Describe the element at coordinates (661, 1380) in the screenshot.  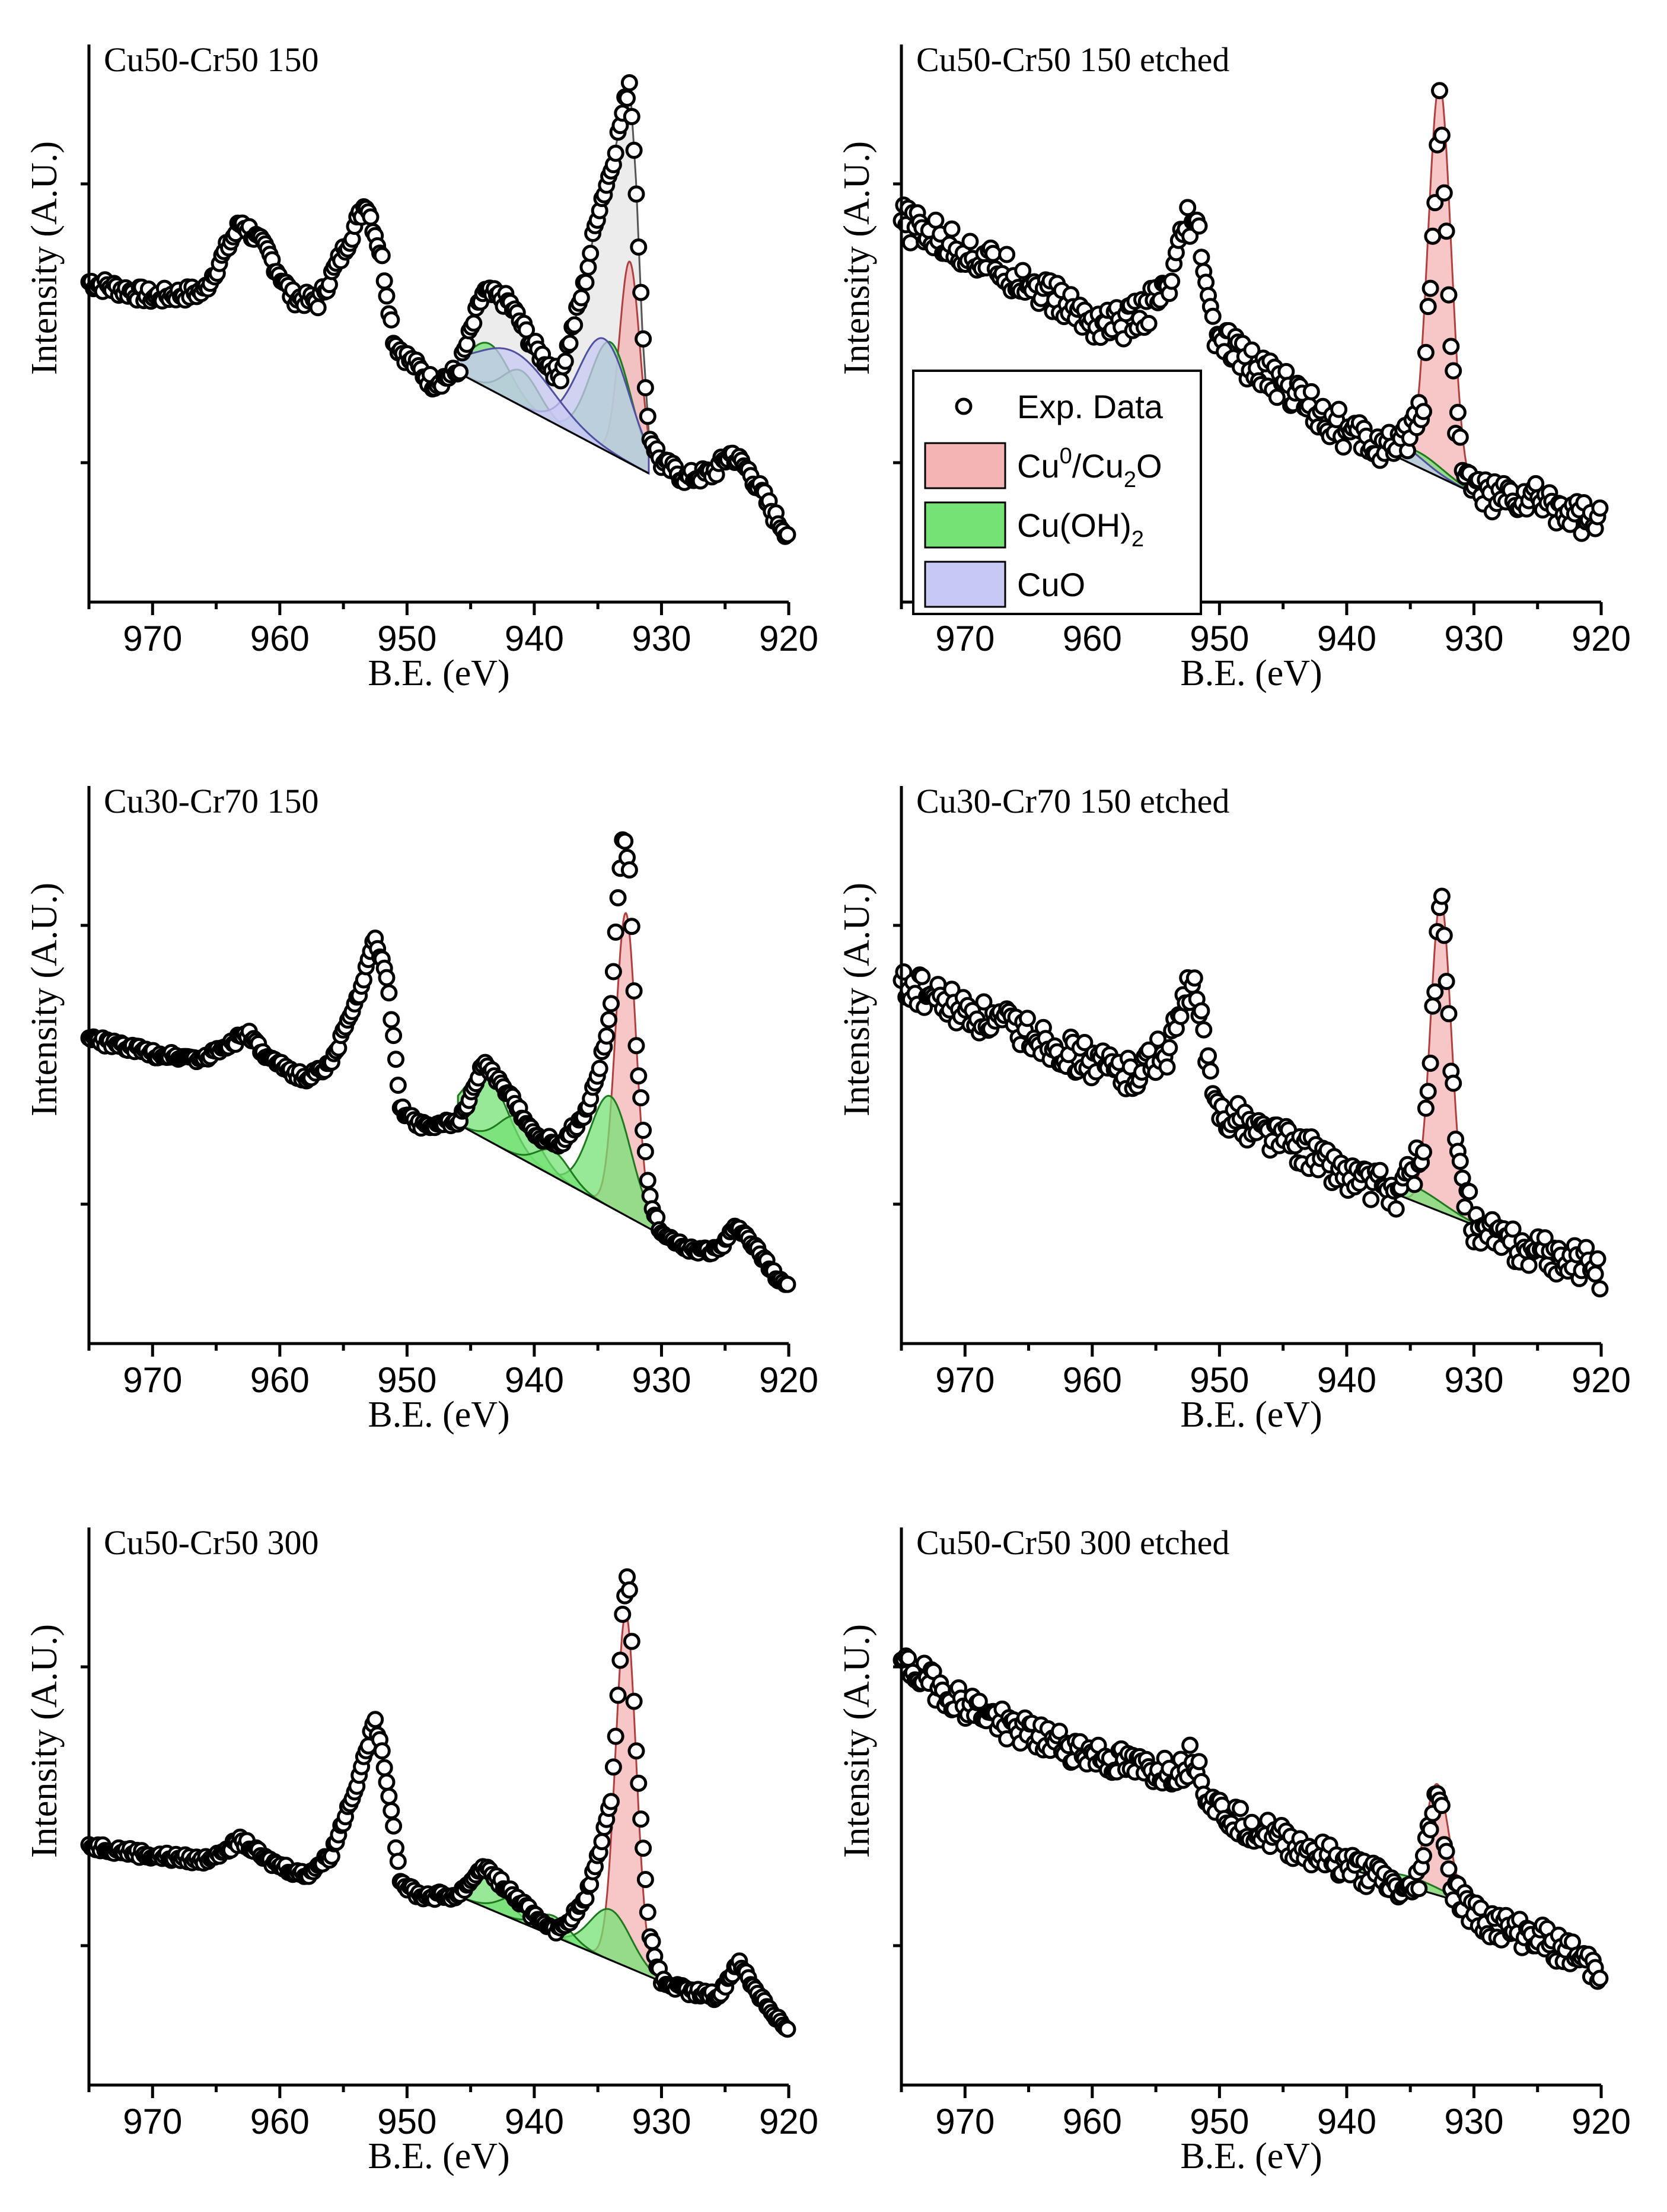
I see `x-tick-label: 930` at that location.